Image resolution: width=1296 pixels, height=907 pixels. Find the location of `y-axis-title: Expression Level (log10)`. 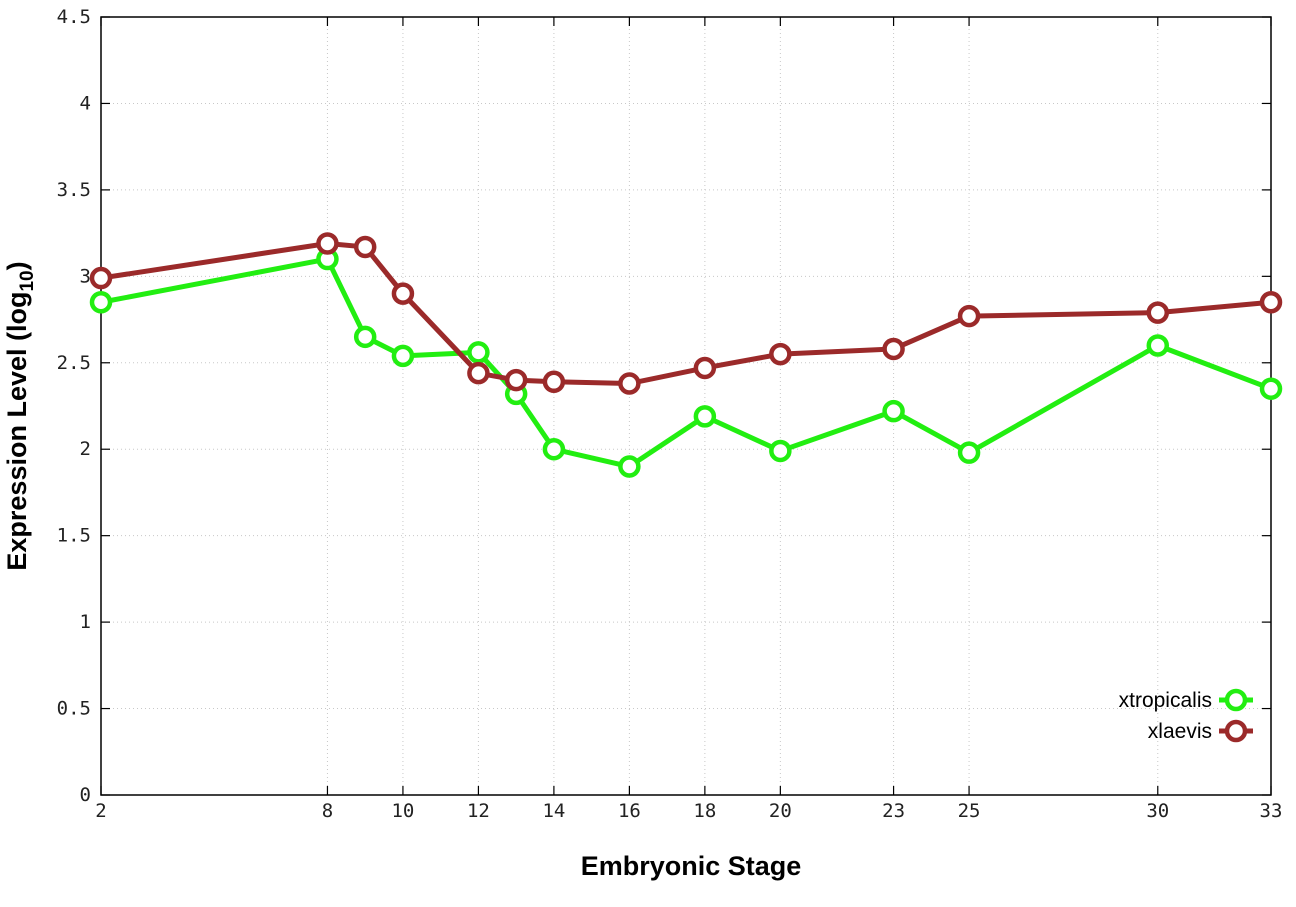

y-axis-title: Expression Level (log10) is located at coordinates (20, 415).